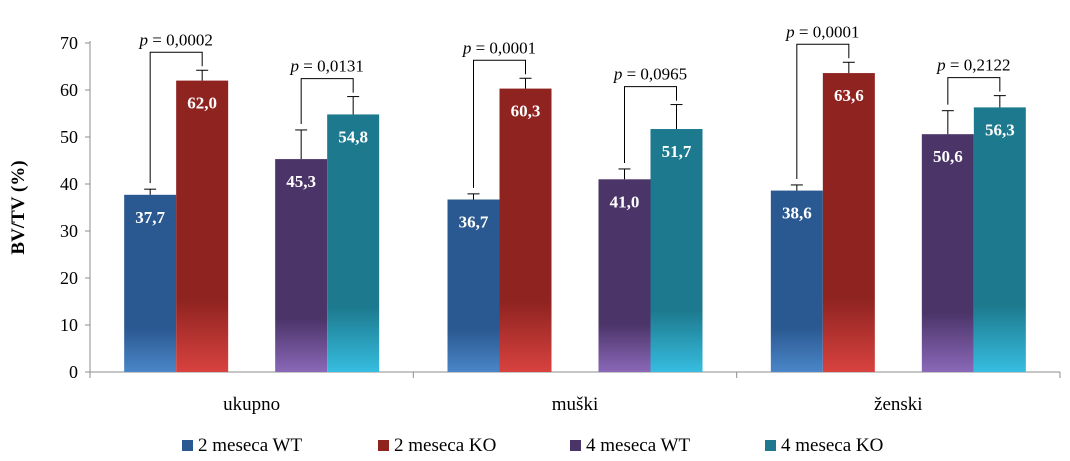 This screenshot has width=1070, height=461. I want to click on y-axis-label: BV/TV (%), so click(18, 207).